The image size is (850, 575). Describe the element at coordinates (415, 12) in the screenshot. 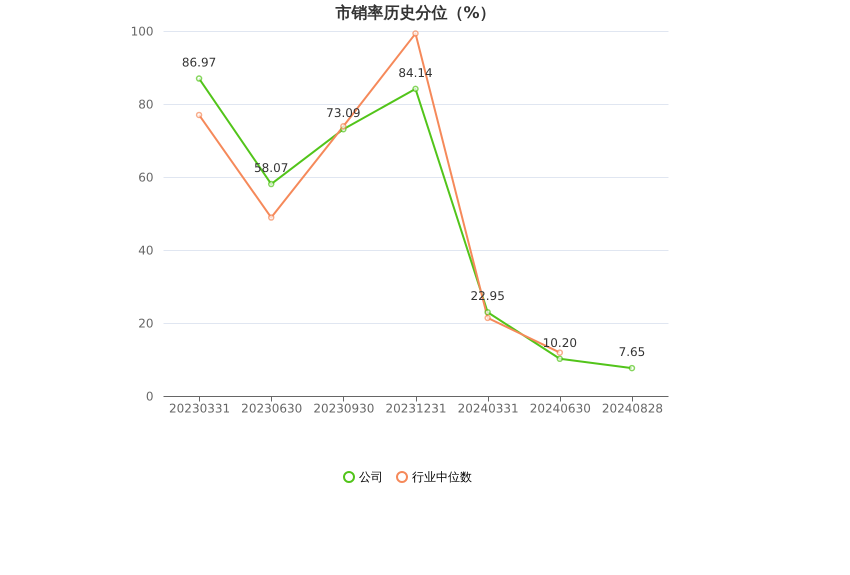

I see `chart-title: 市销率历史分位（%）` at that location.